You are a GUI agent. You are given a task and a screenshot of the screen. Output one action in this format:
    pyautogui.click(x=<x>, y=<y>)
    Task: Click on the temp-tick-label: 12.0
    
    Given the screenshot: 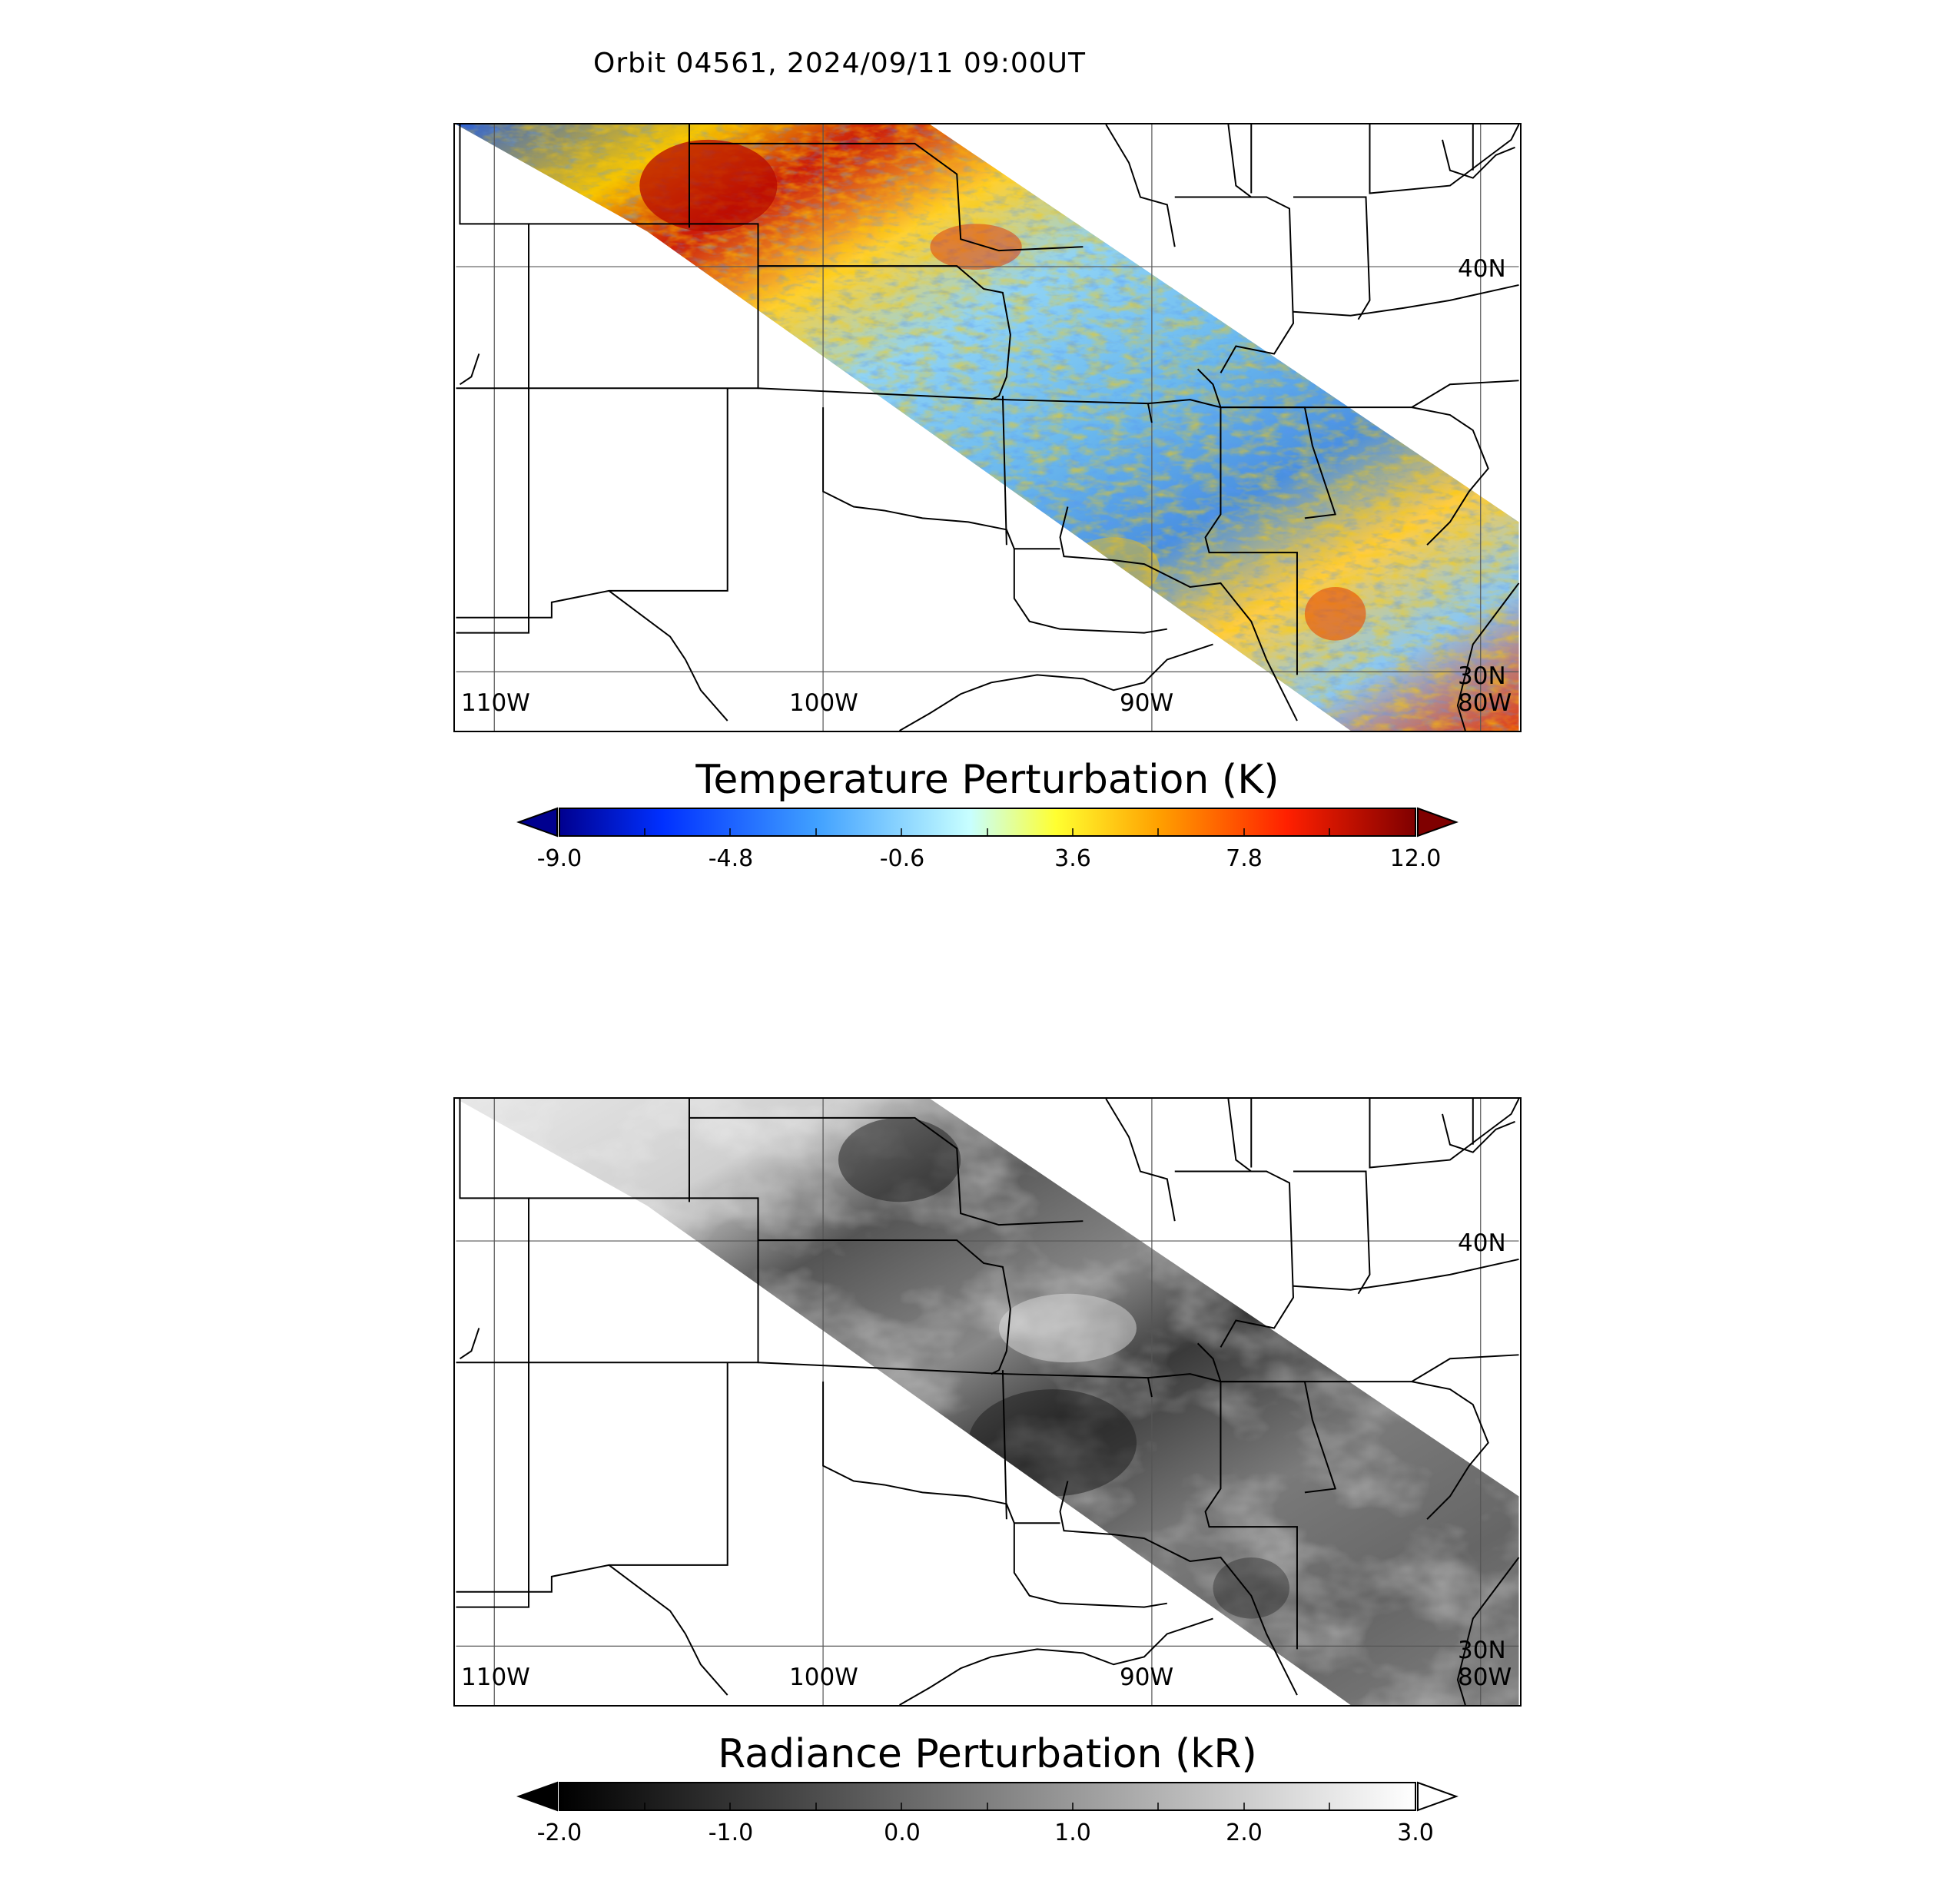 What is the action you would take?
    pyautogui.click(x=1415, y=858)
    